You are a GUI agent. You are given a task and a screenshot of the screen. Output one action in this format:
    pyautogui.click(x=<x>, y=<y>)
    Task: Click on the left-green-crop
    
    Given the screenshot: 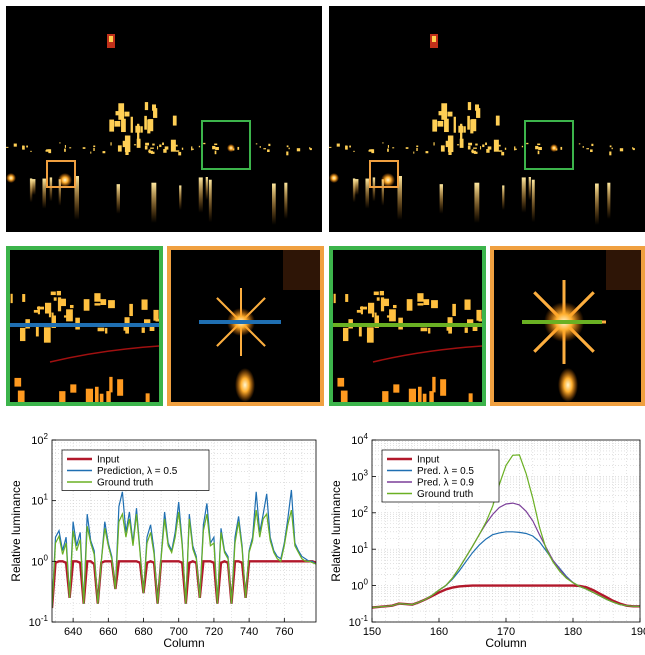 What is the action you would take?
    pyautogui.click(x=84, y=326)
    